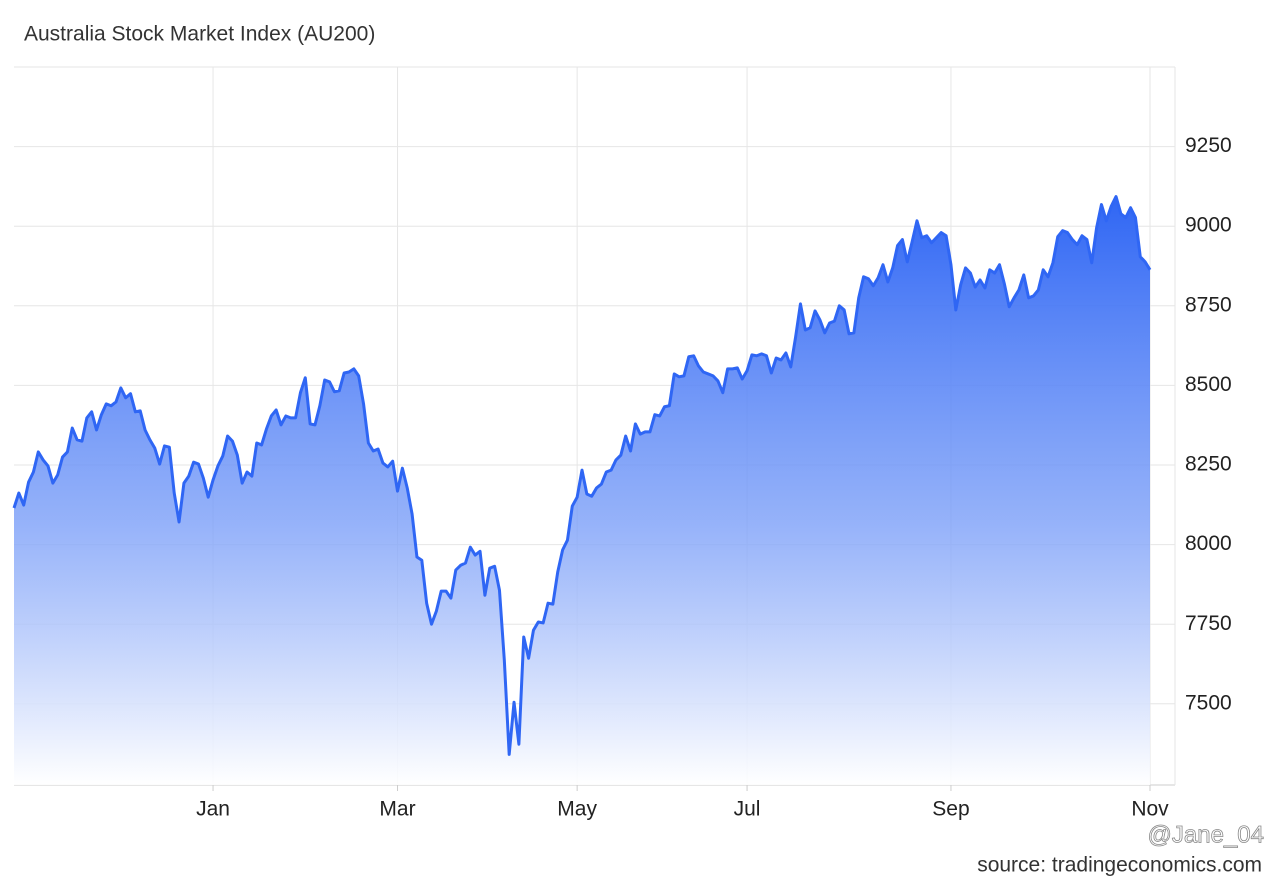  Describe the element at coordinates (1208, 702) in the screenshot. I see `y-tick-label: 7500` at that location.